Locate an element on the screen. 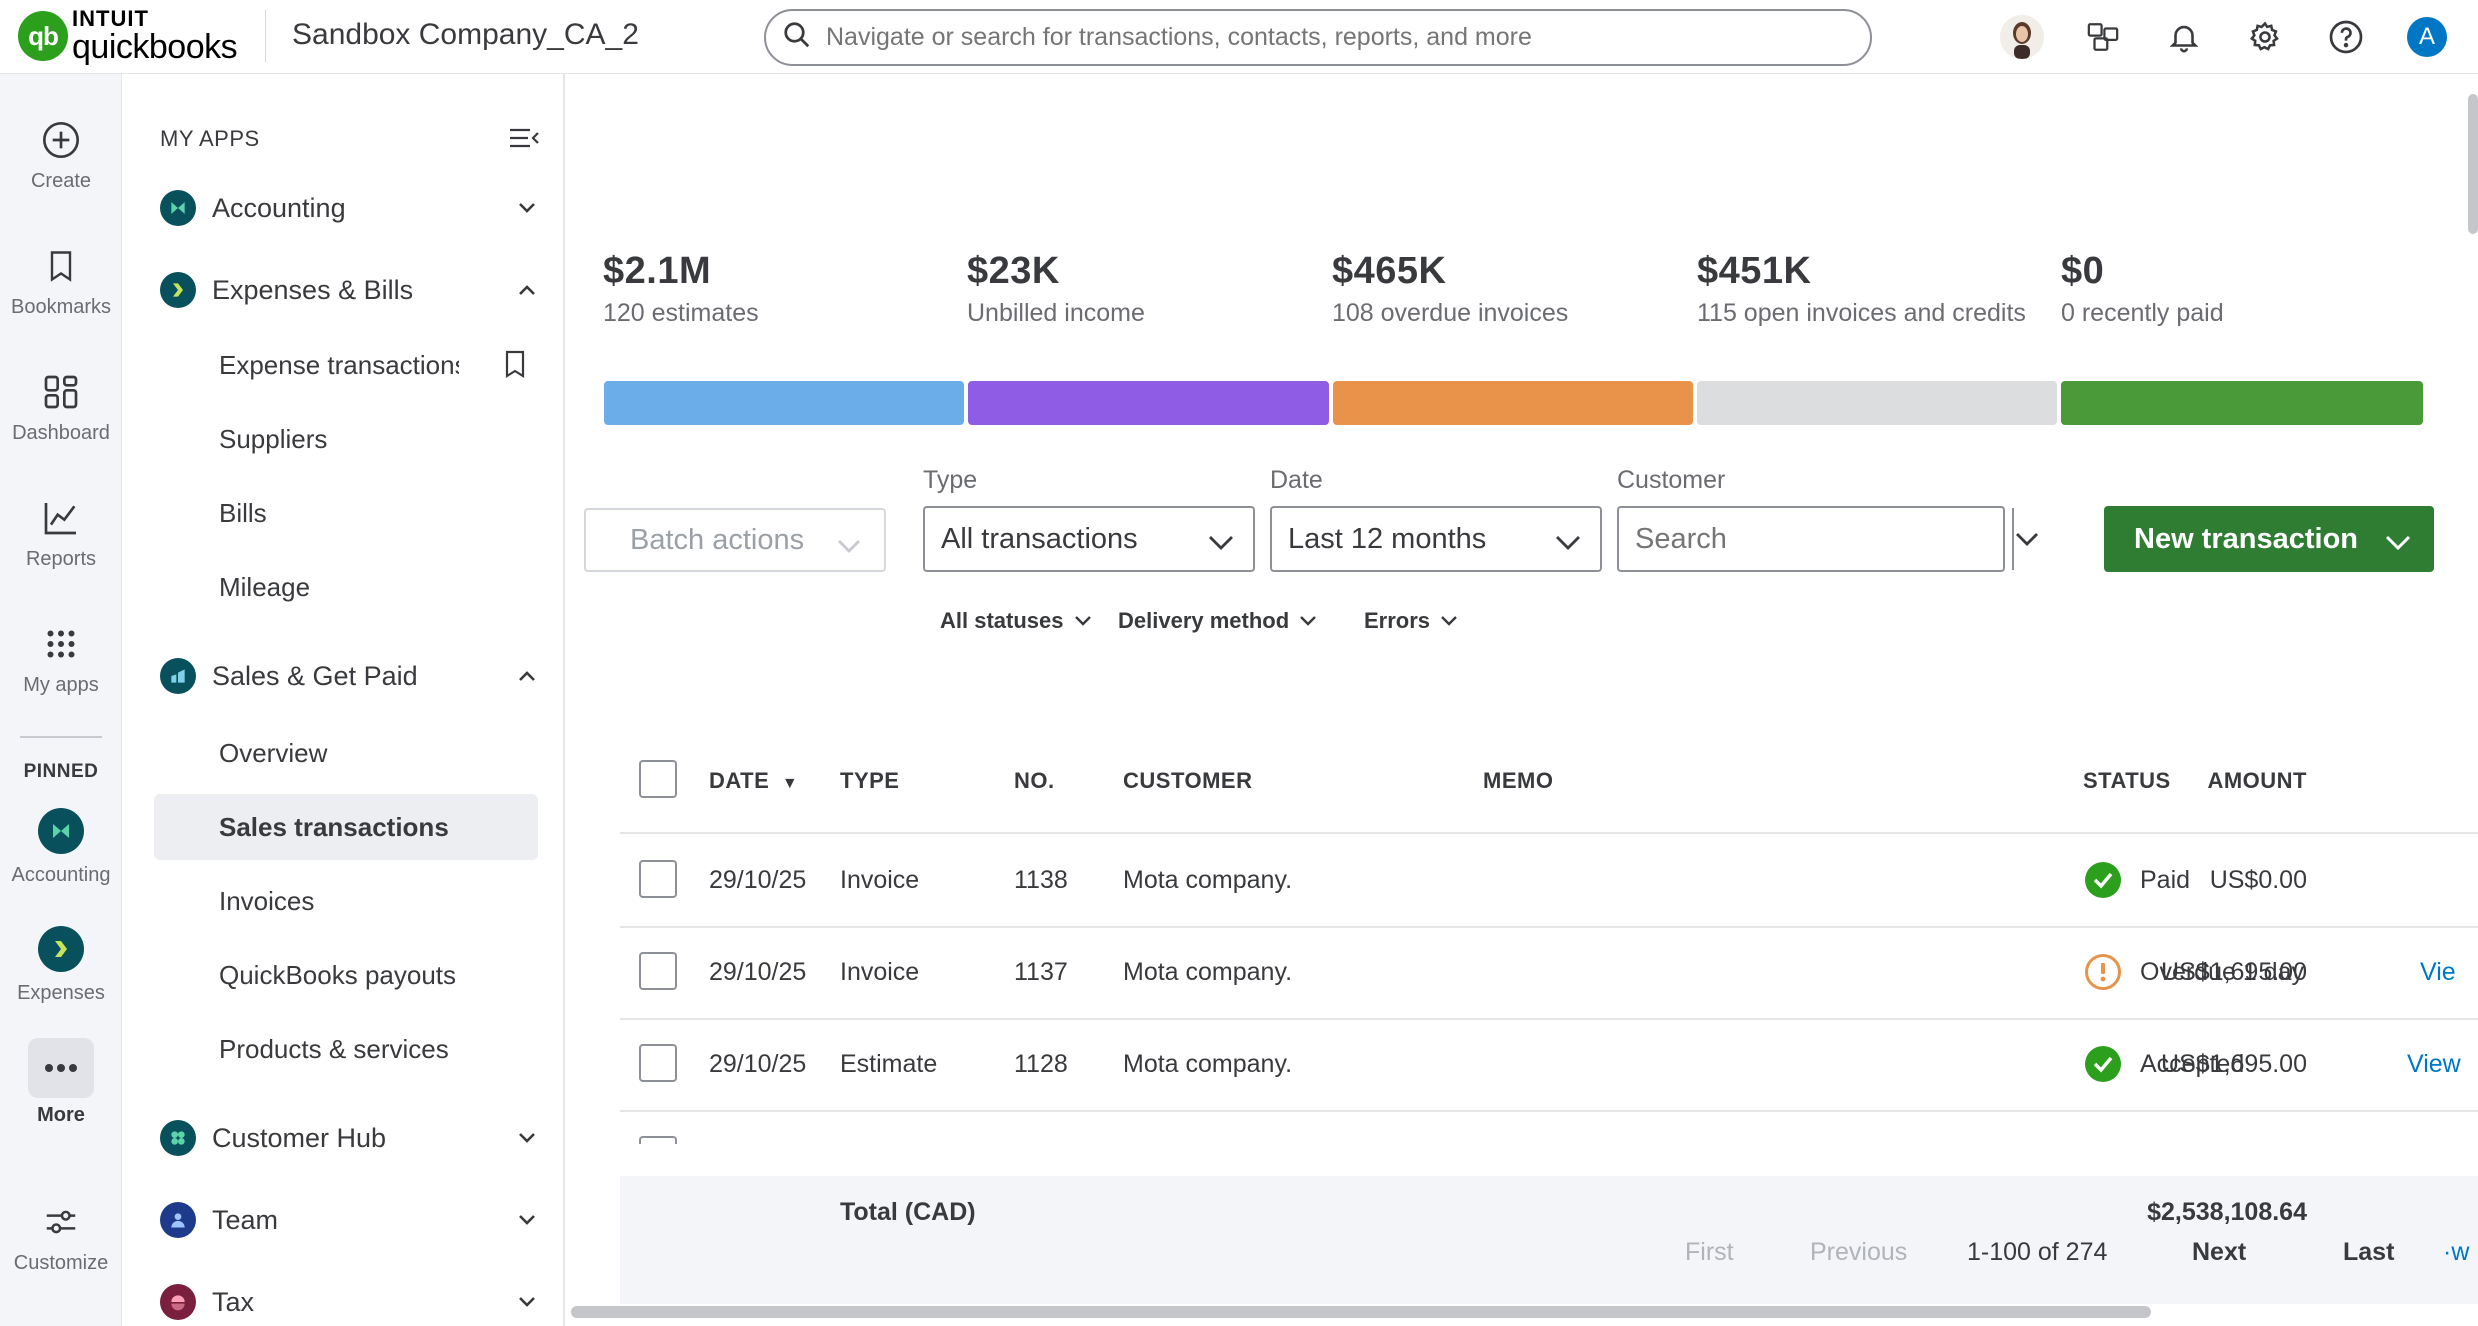  customer-search is located at coordinates (1827, 539).